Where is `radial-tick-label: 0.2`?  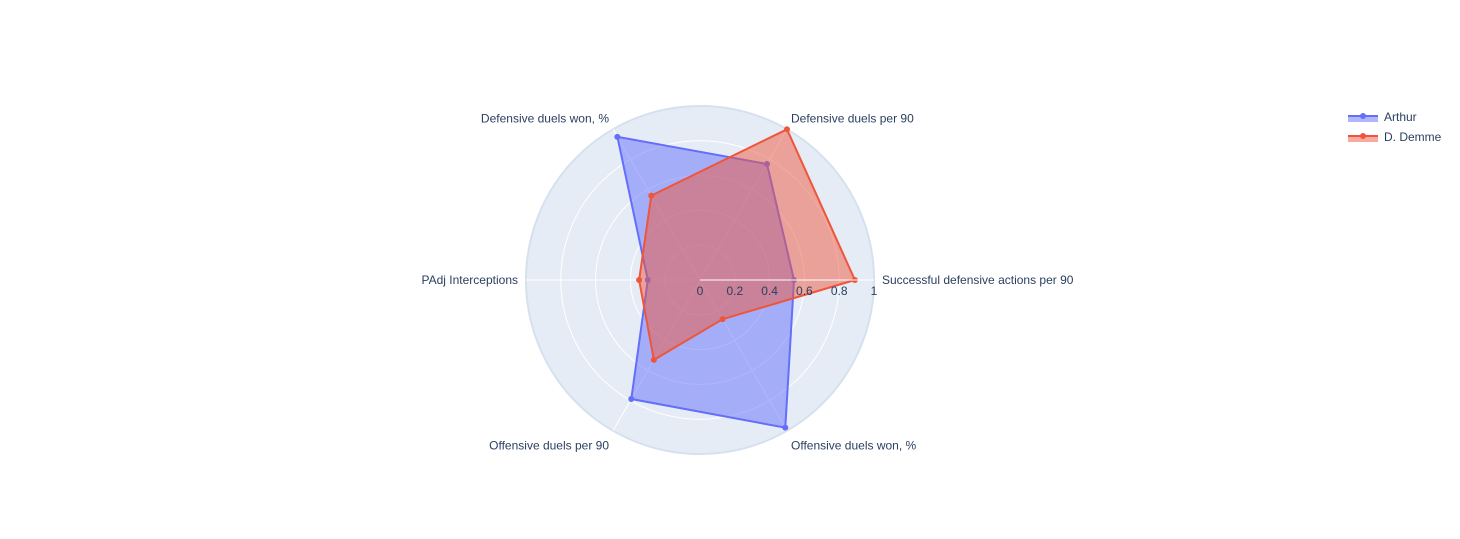 radial-tick-label: 0.2 is located at coordinates (734, 291).